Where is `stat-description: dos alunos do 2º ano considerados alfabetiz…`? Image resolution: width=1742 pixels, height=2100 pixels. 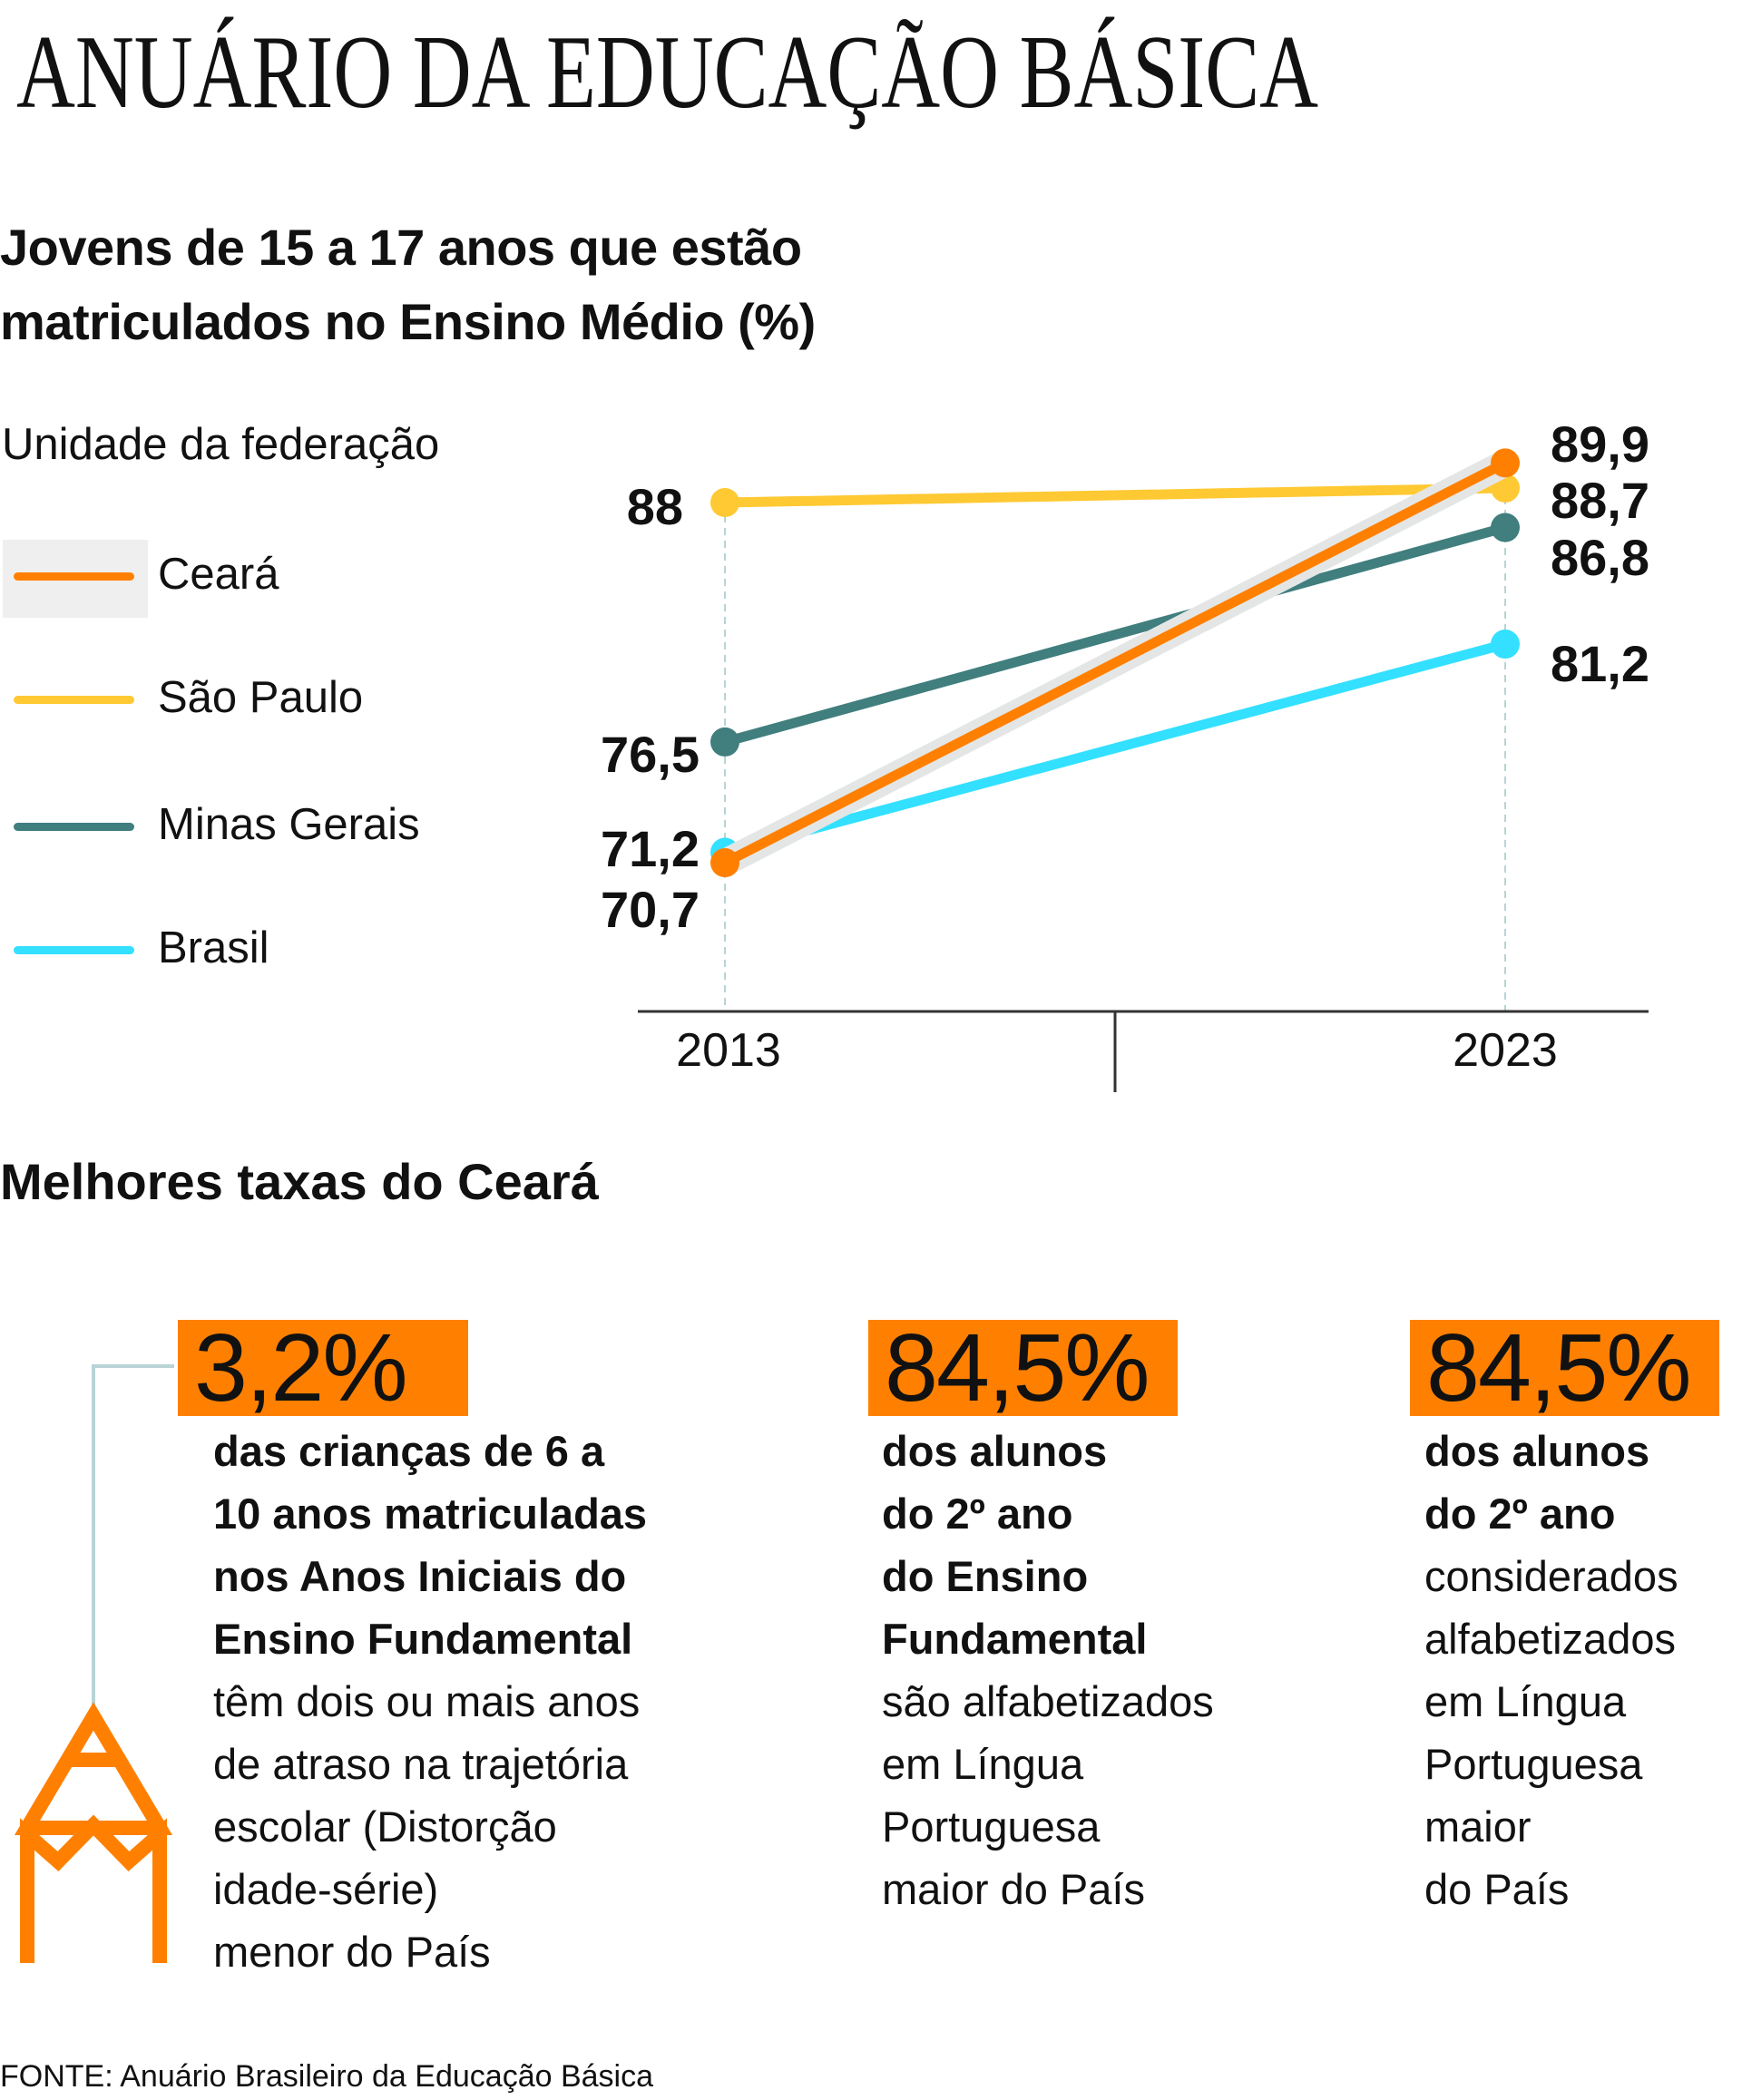 stat-description: dos alunos do 2º ano considerados alfabetiz… is located at coordinates (1551, 1670).